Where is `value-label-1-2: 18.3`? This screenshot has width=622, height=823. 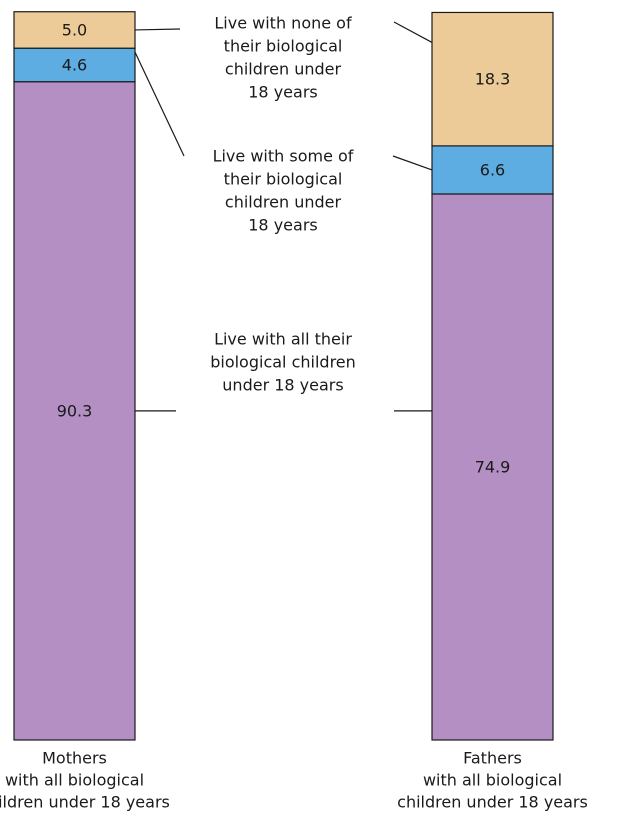 value-label-1-2: 18.3 is located at coordinates (493, 79).